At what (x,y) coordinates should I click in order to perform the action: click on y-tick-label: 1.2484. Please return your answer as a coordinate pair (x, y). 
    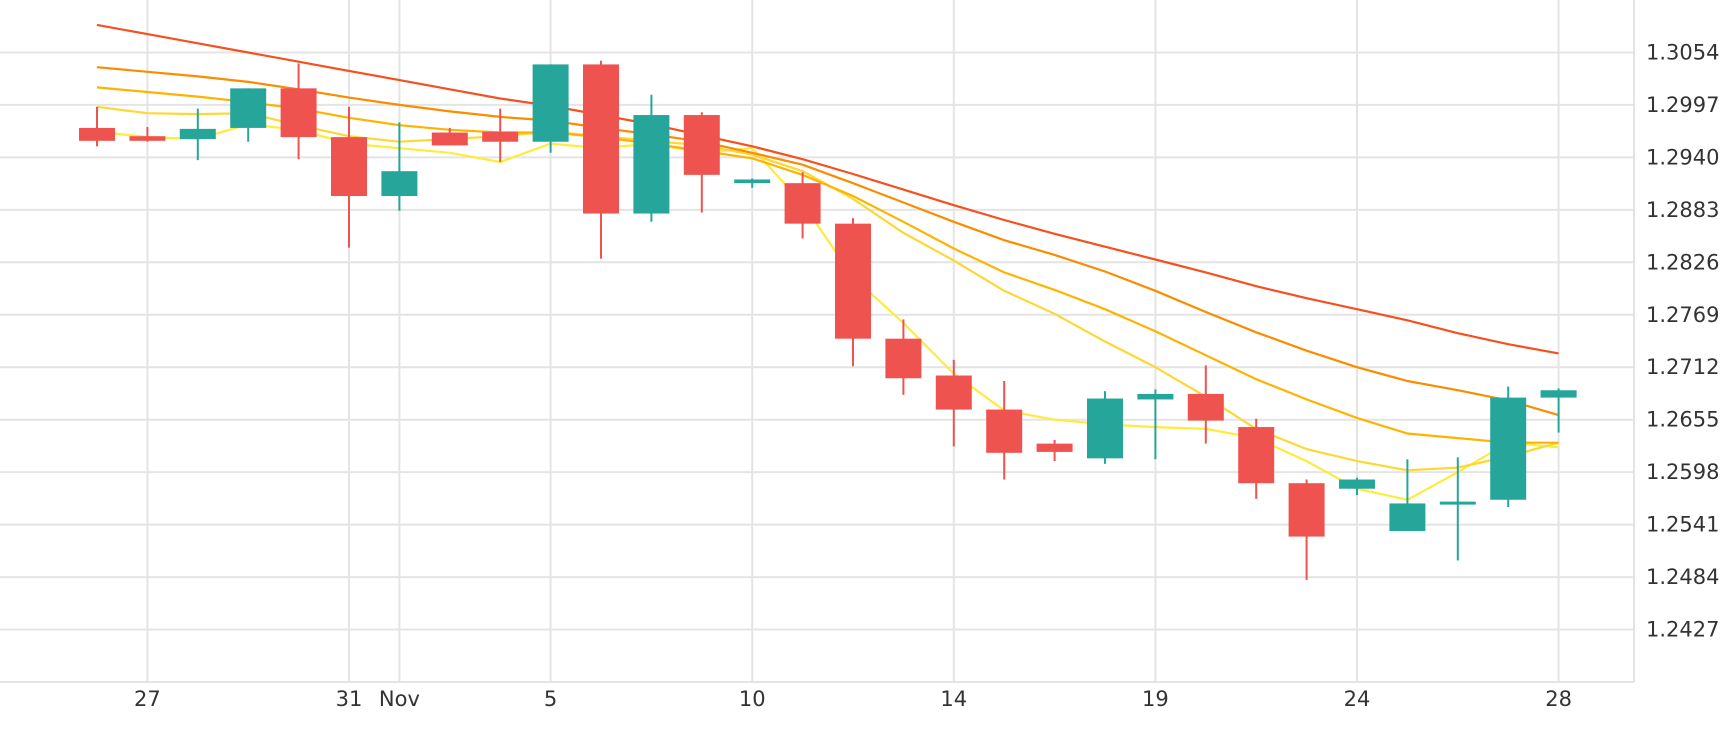
    Looking at the image, I should click on (1682, 577).